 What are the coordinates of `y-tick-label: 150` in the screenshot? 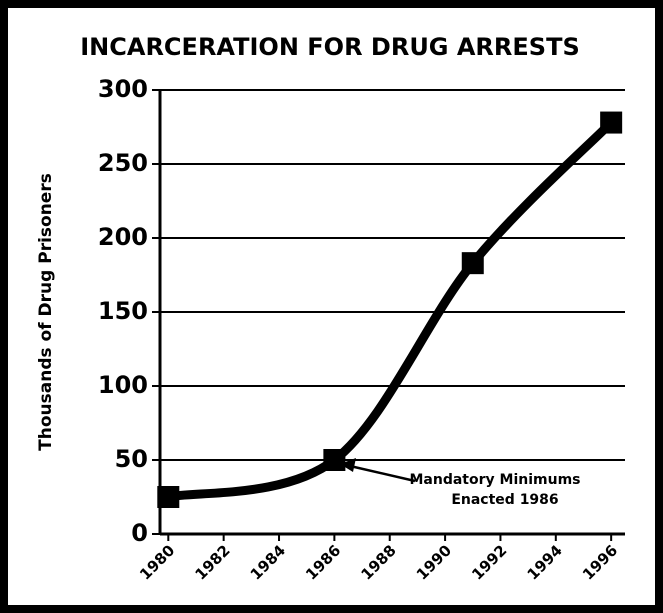 It's located at (123, 311).